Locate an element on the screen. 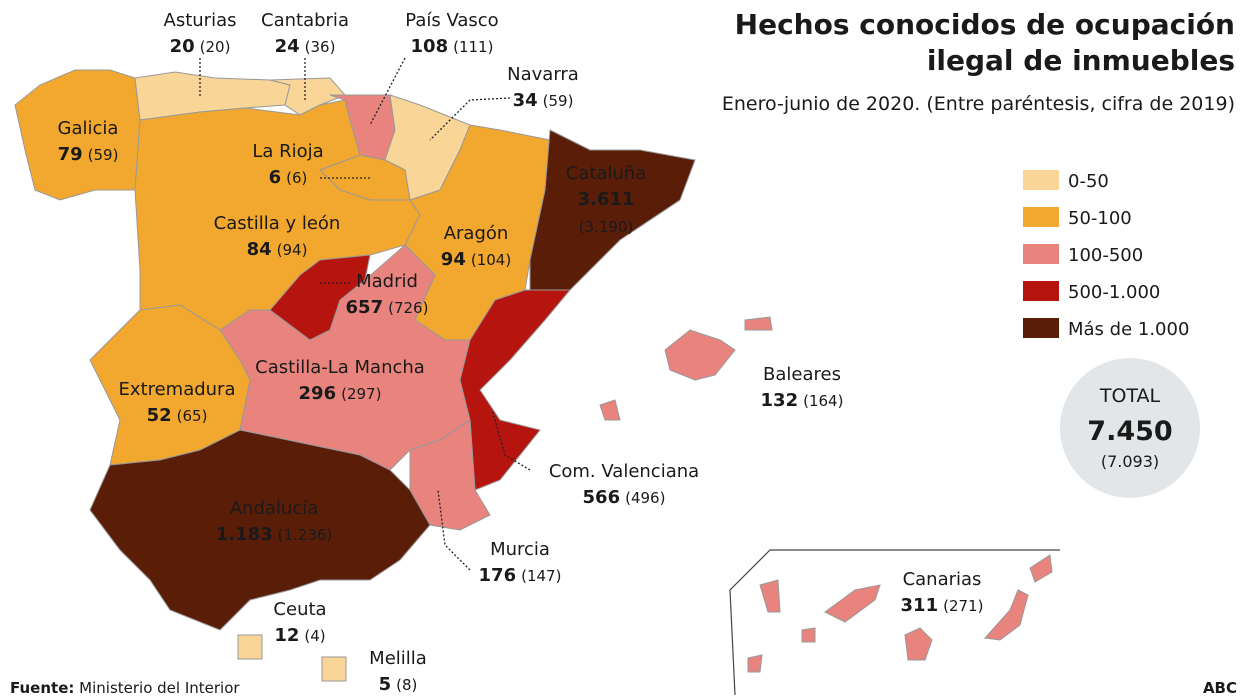 This screenshot has height=698, width=1248. region-name: Baleares is located at coordinates (802, 374).